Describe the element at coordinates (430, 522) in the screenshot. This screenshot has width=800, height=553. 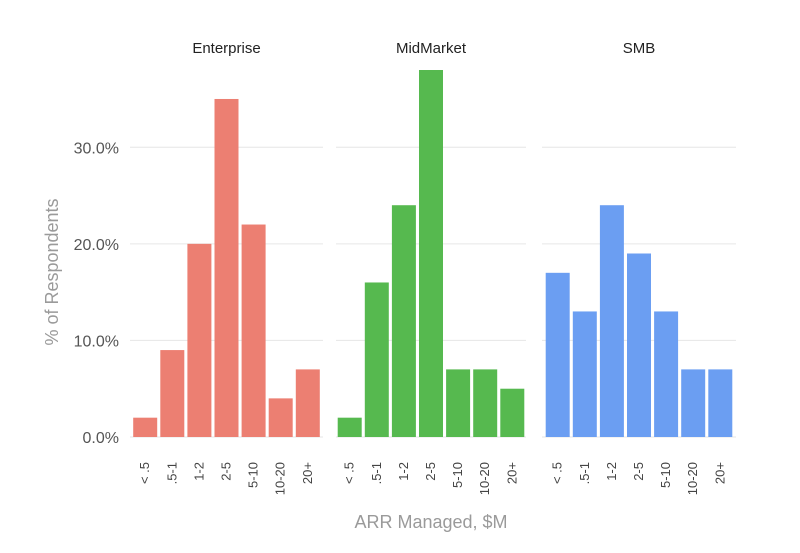
I see `x-axis-title: ARR Managed, $M` at that location.